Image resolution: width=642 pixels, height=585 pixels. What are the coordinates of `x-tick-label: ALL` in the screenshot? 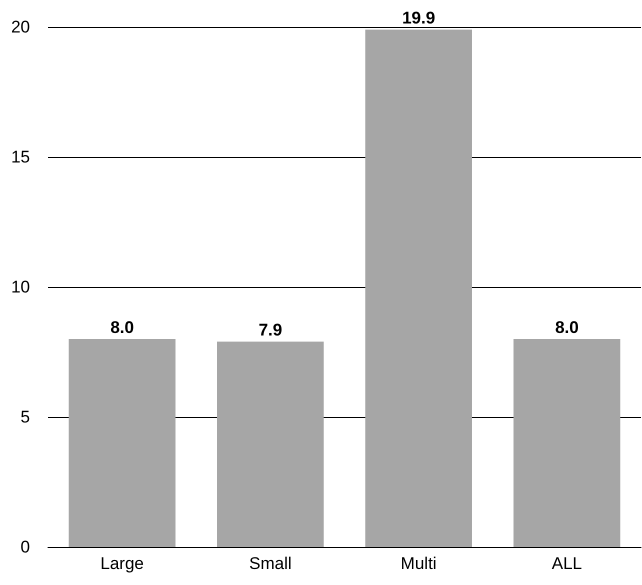 It's located at (567, 563).